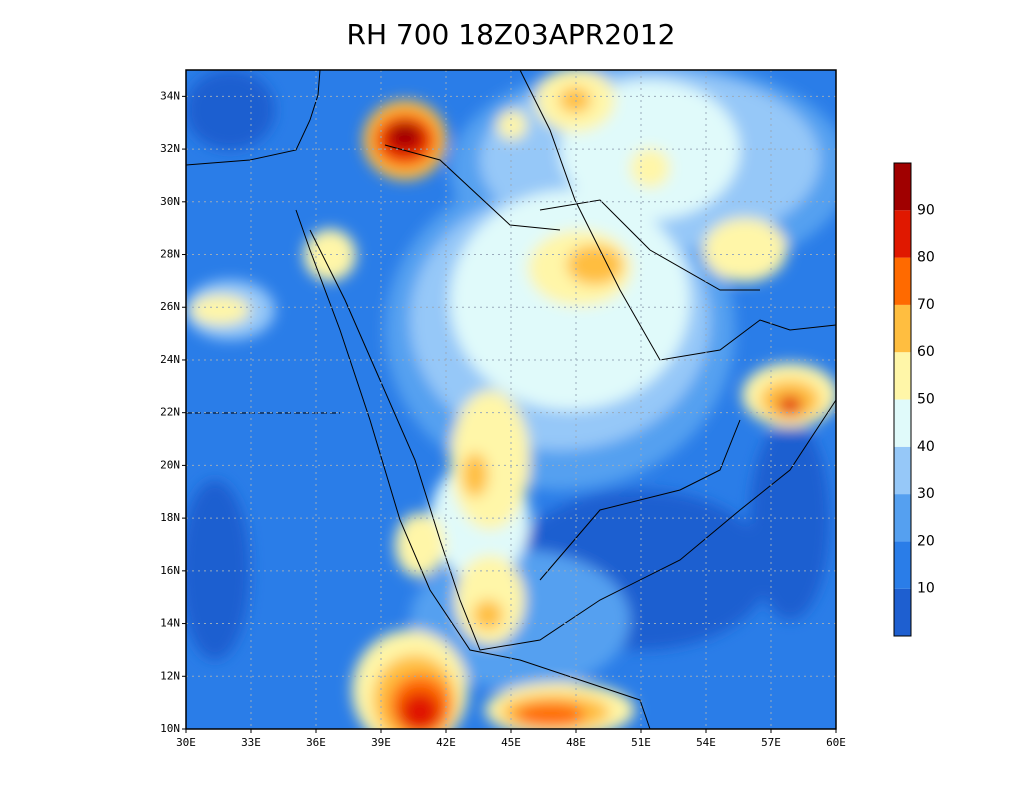 This screenshot has width=1024, height=800. What do you see at coordinates (170, 517) in the screenshot?
I see `lat-tick-label: 18N` at bounding box center [170, 517].